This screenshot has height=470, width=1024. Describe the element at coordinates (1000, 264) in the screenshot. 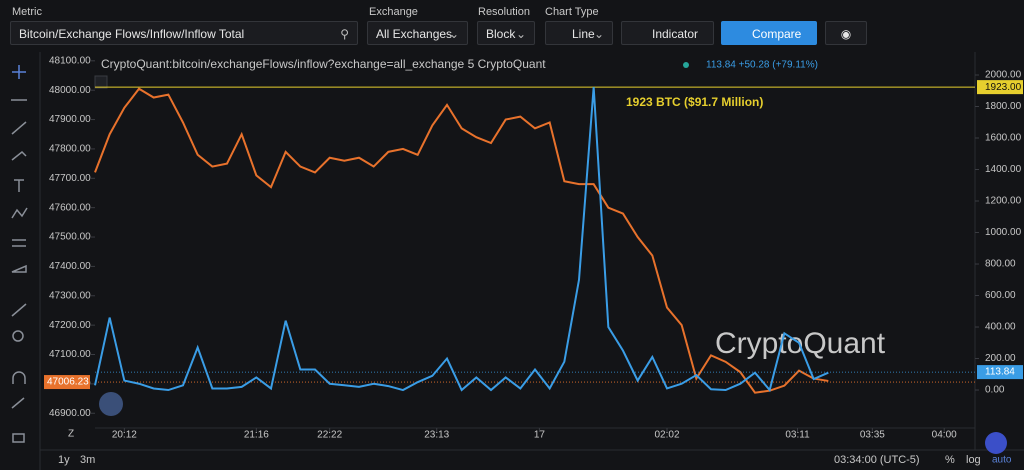

I see `y2-tick-label: 800.00` at that location.